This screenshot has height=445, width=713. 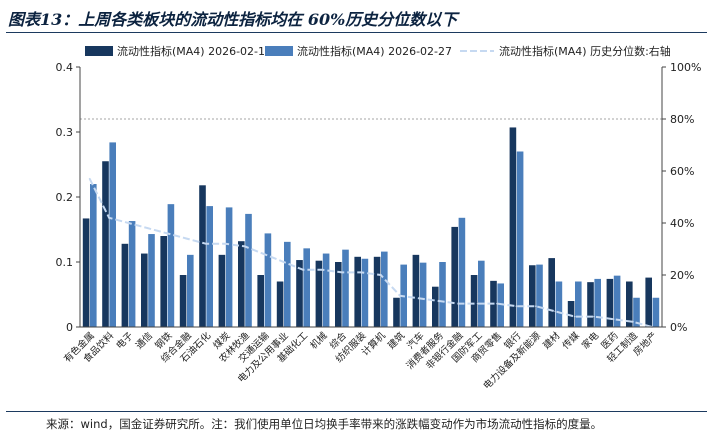 What do you see at coordinates (233, 19) in the screenshot?
I see `chart-title: 图表13：上周各类板块的流动性指标均在 60%历史分位数以下` at bounding box center [233, 19].